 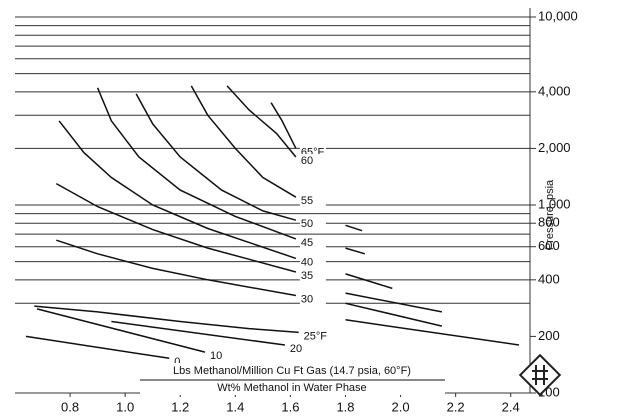 What do you see at coordinates (549, 222) in the screenshot?
I see `y-tick-label: 800` at bounding box center [549, 222].